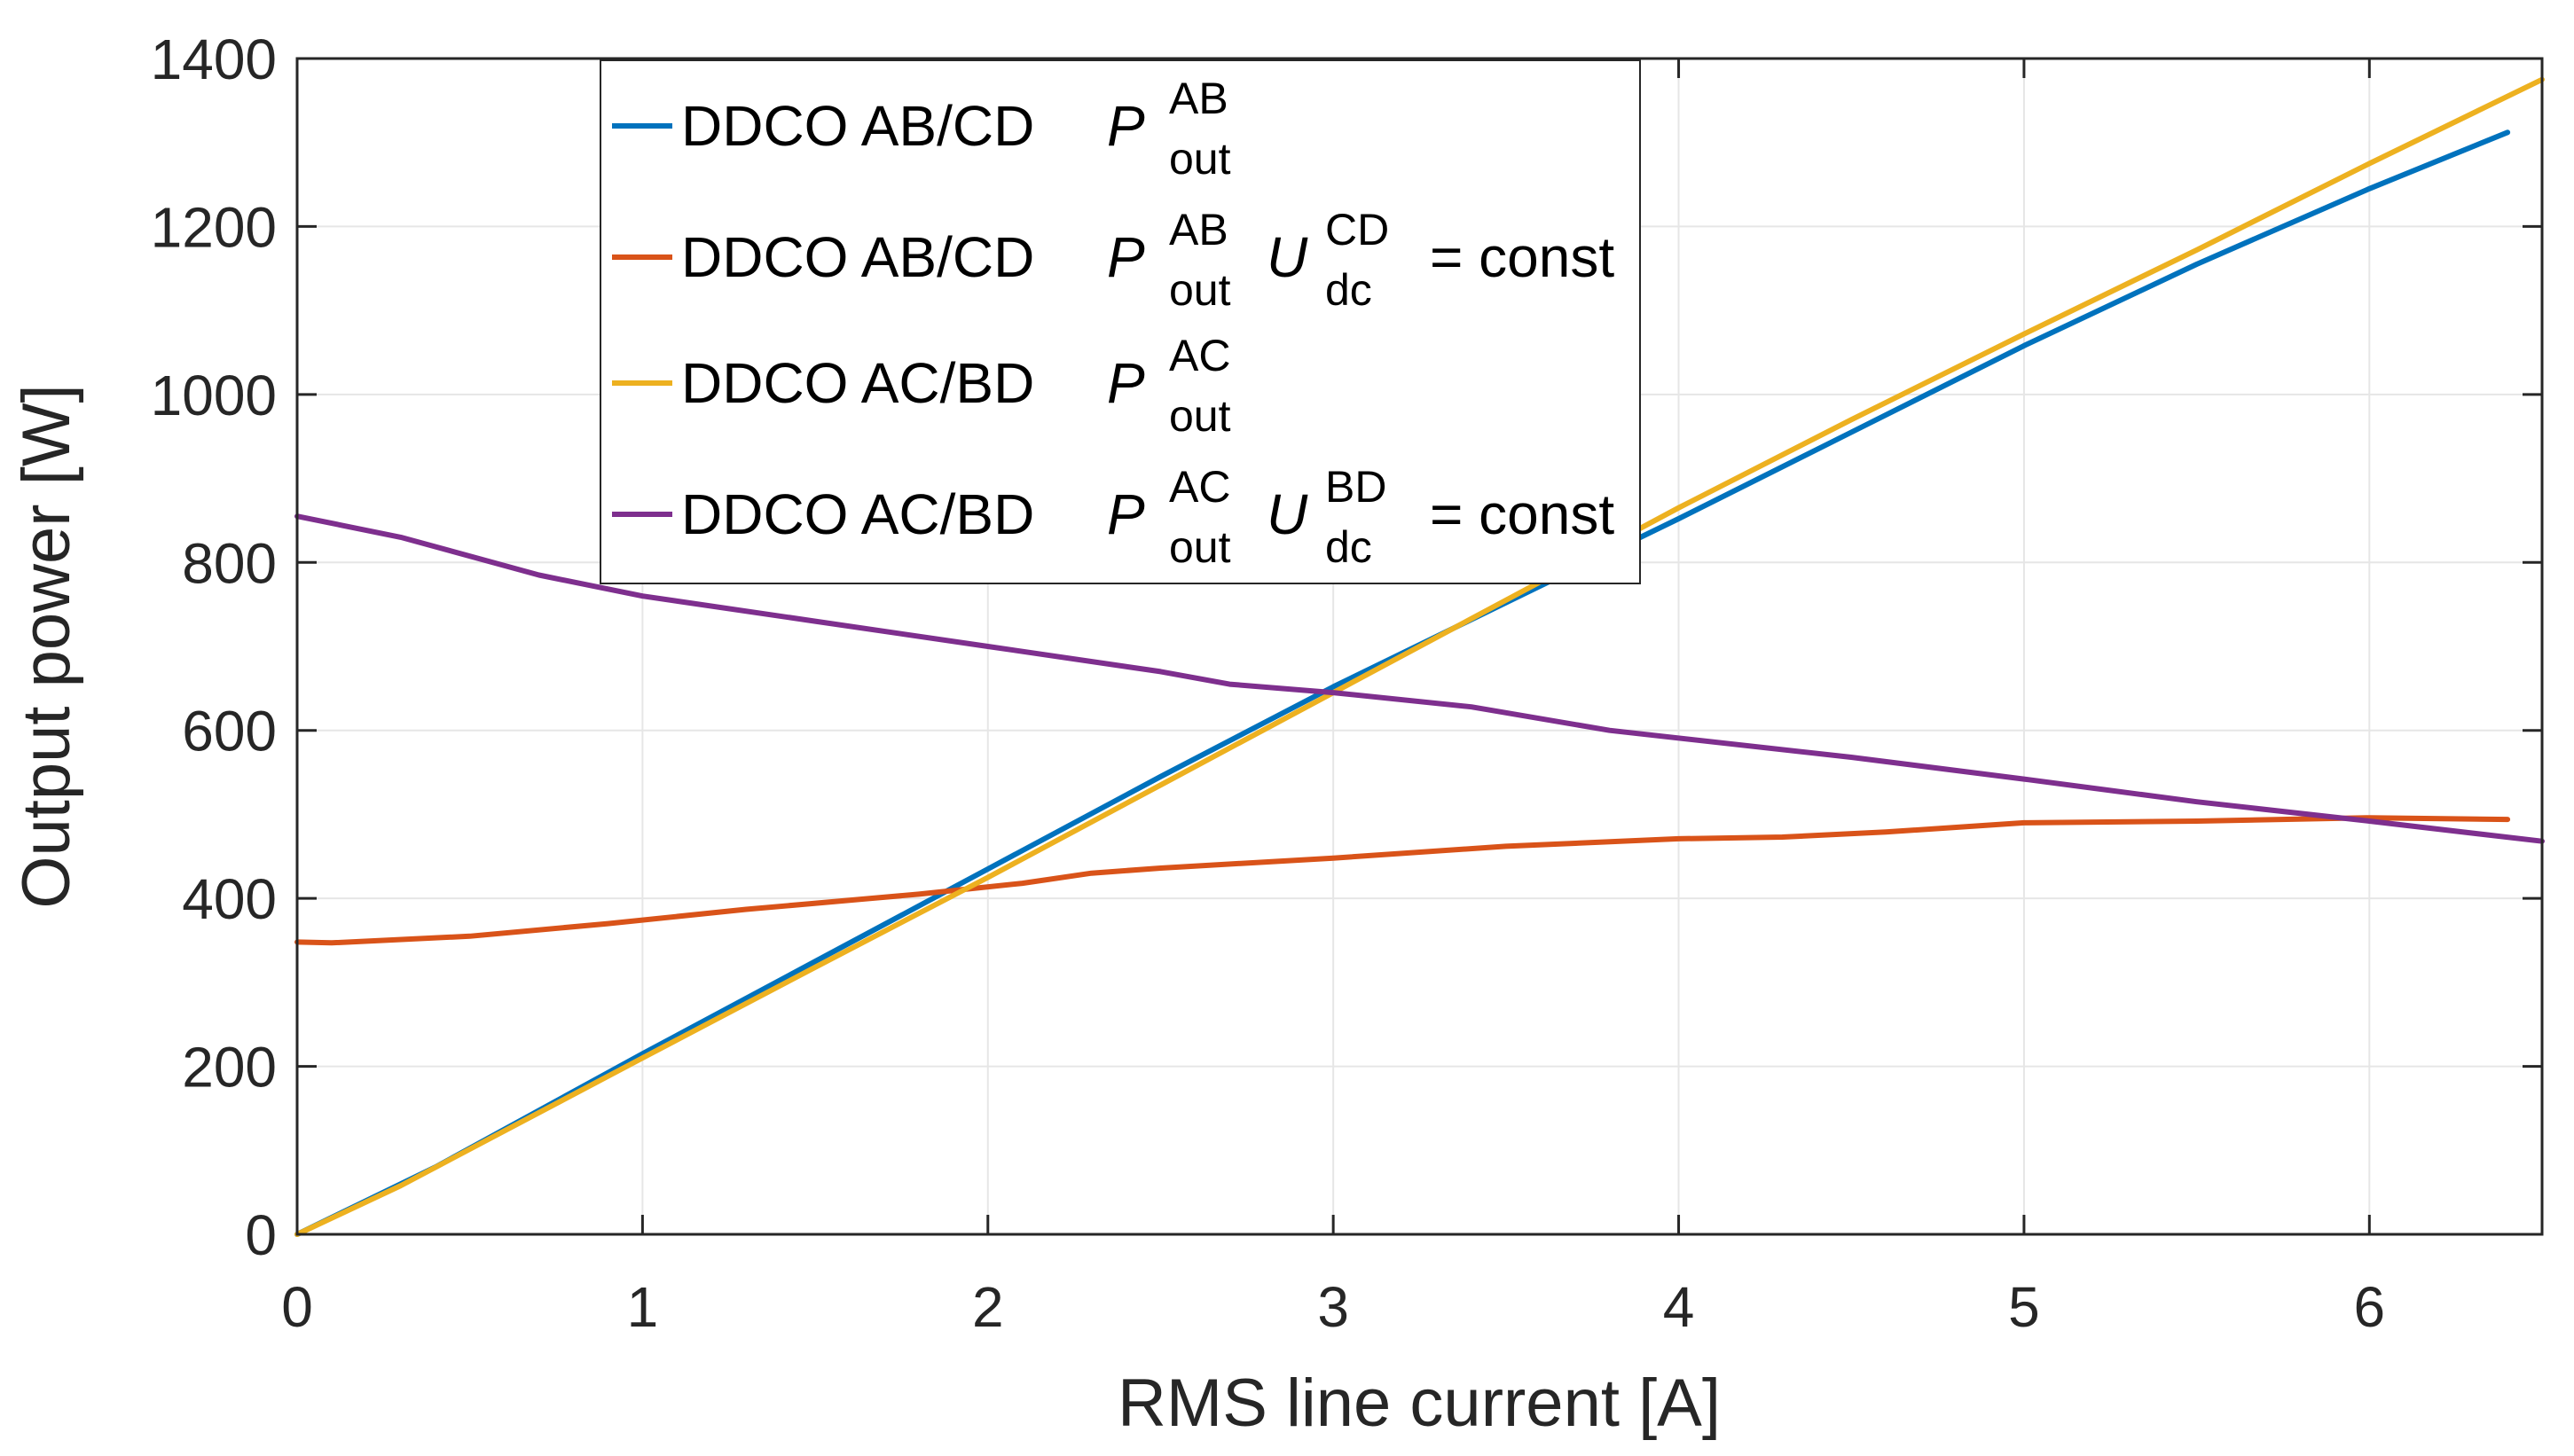 The width and height of the screenshot is (2574, 1456). Describe the element at coordinates (229, 1068) in the screenshot. I see `y-tick-label: 200` at that location.